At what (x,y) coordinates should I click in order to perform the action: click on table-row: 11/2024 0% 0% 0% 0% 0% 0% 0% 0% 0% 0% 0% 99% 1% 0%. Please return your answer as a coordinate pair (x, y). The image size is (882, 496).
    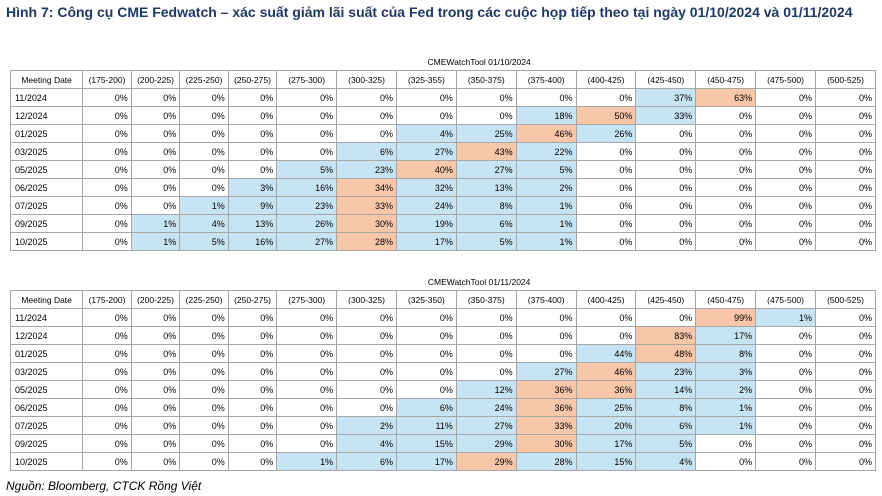
    Looking at the image, I should click on (443, 317).